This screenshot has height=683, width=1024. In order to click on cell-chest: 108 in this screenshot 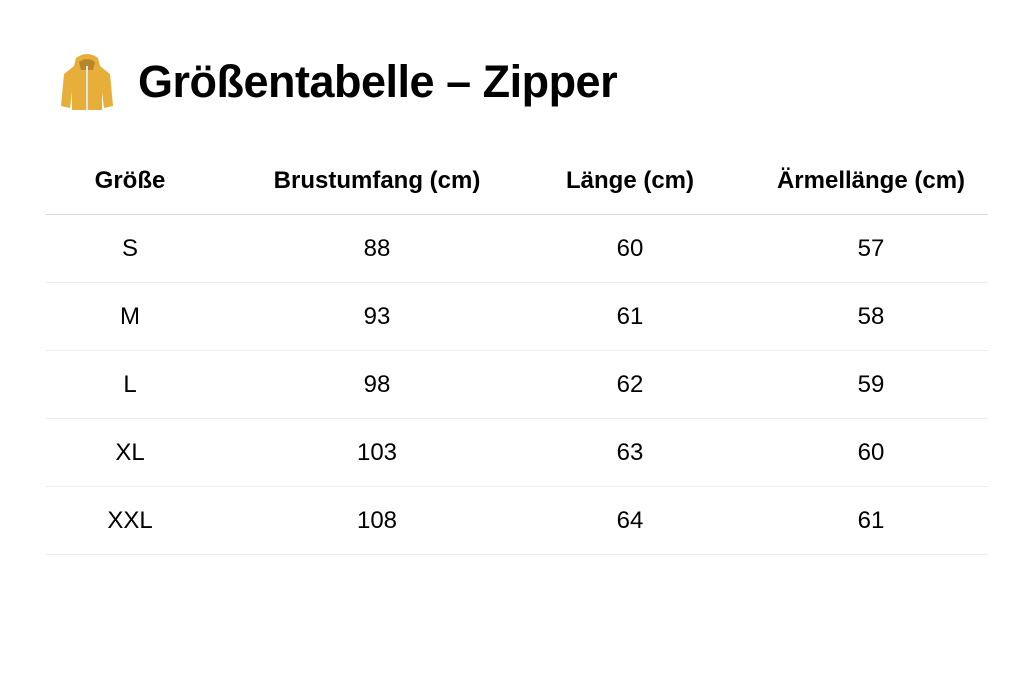, I will do `click(377, 520)`.